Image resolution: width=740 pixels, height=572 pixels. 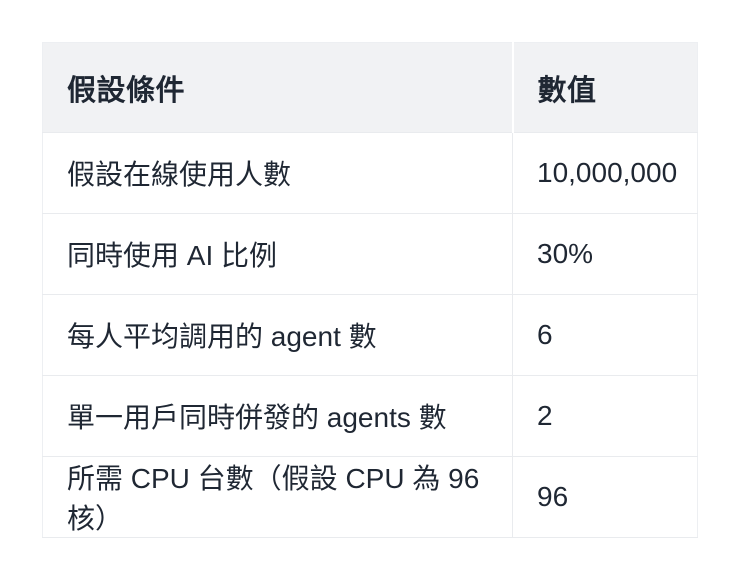 What do you see at coordinates (605, 497) in the screenshot?
I see `row-value: 96` at bounding box center [605, 497].